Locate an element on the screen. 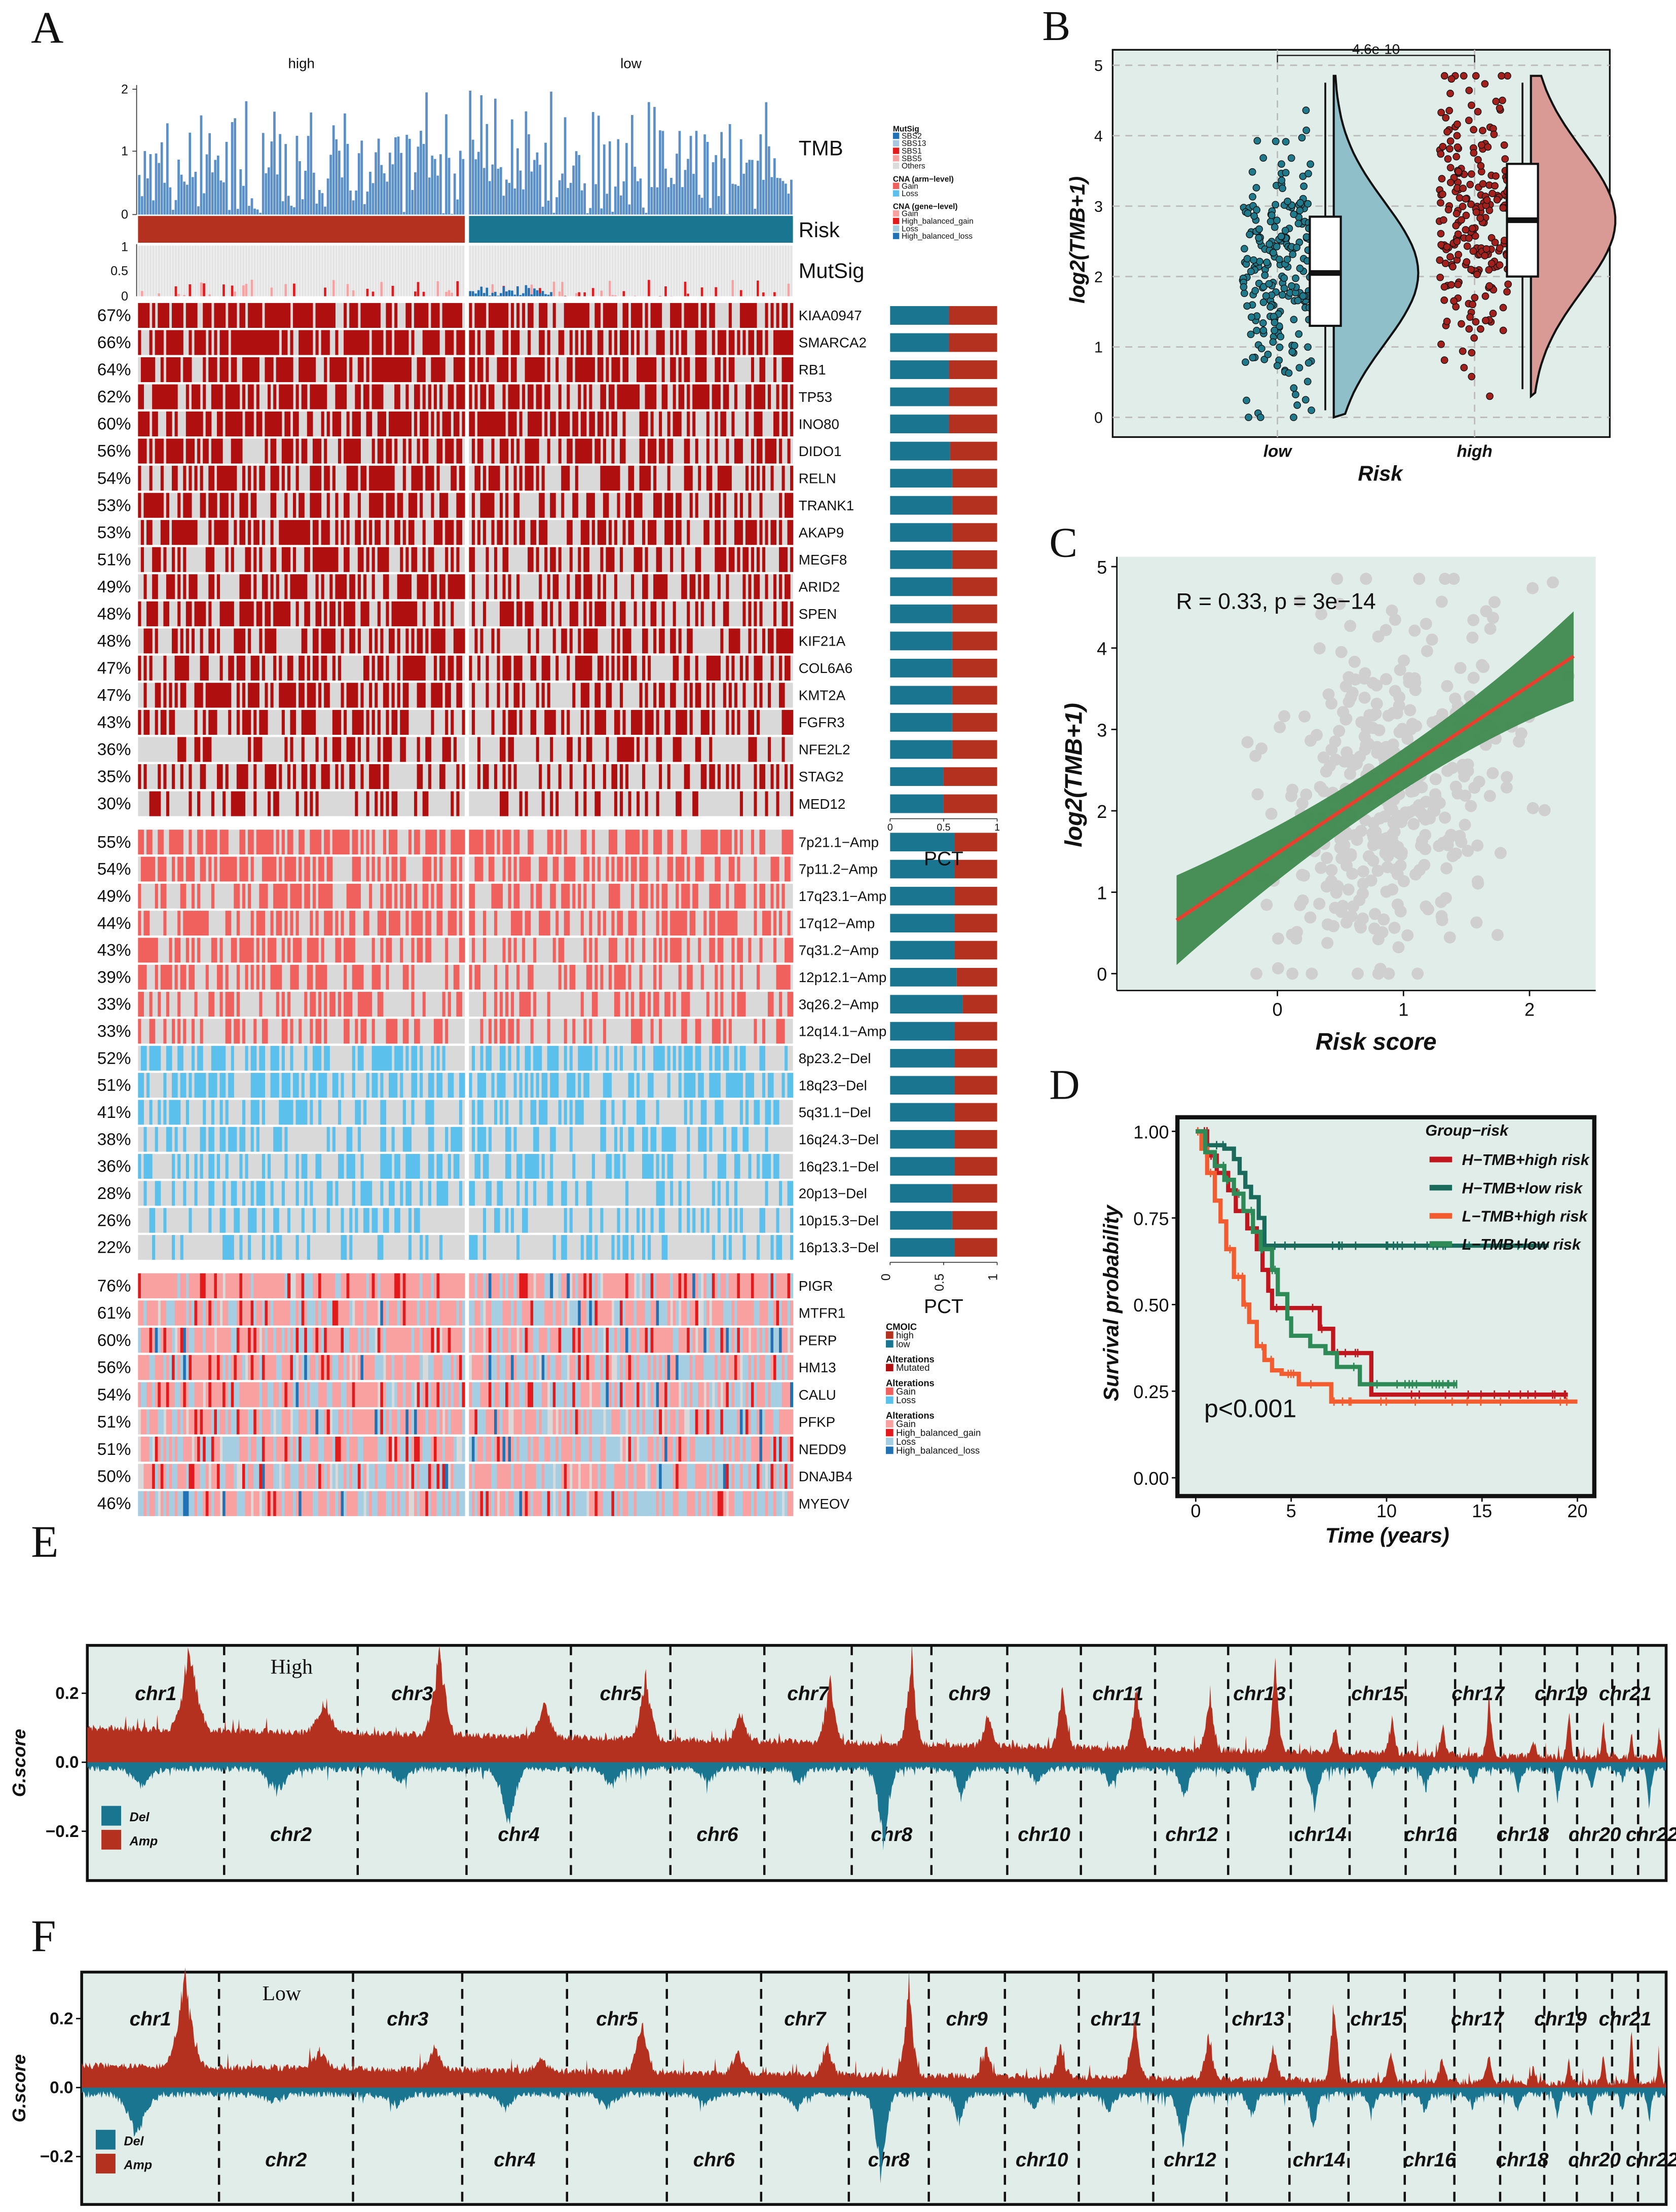 The height and width of the screenshot is (2212, 1676). mutsig-segment is located at coordinates (233, 290).